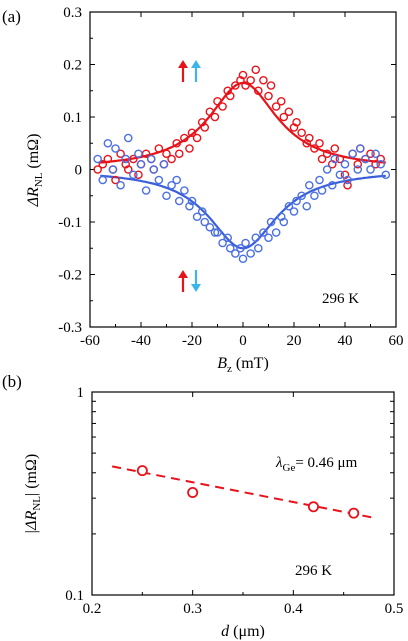 Image resolution: width=408 pixels, height=641 pixels. Describe the element at coordinates (92, 609) in the screenshot. I see `panel-b-x-tick-label: 0.2` at that location.